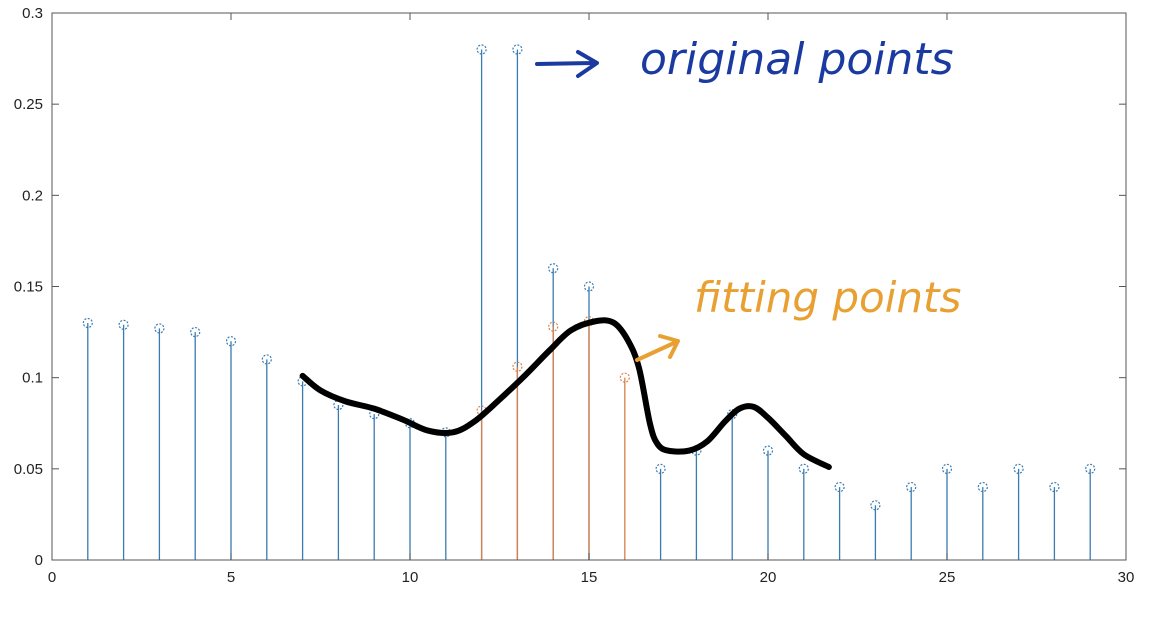 The width and height of the screenshot is (1151, 624). What do you see at coordinates (827, 297) in the screenshot?
I see `fitting-points-label: fitting points` at bounding box center [827, 297].